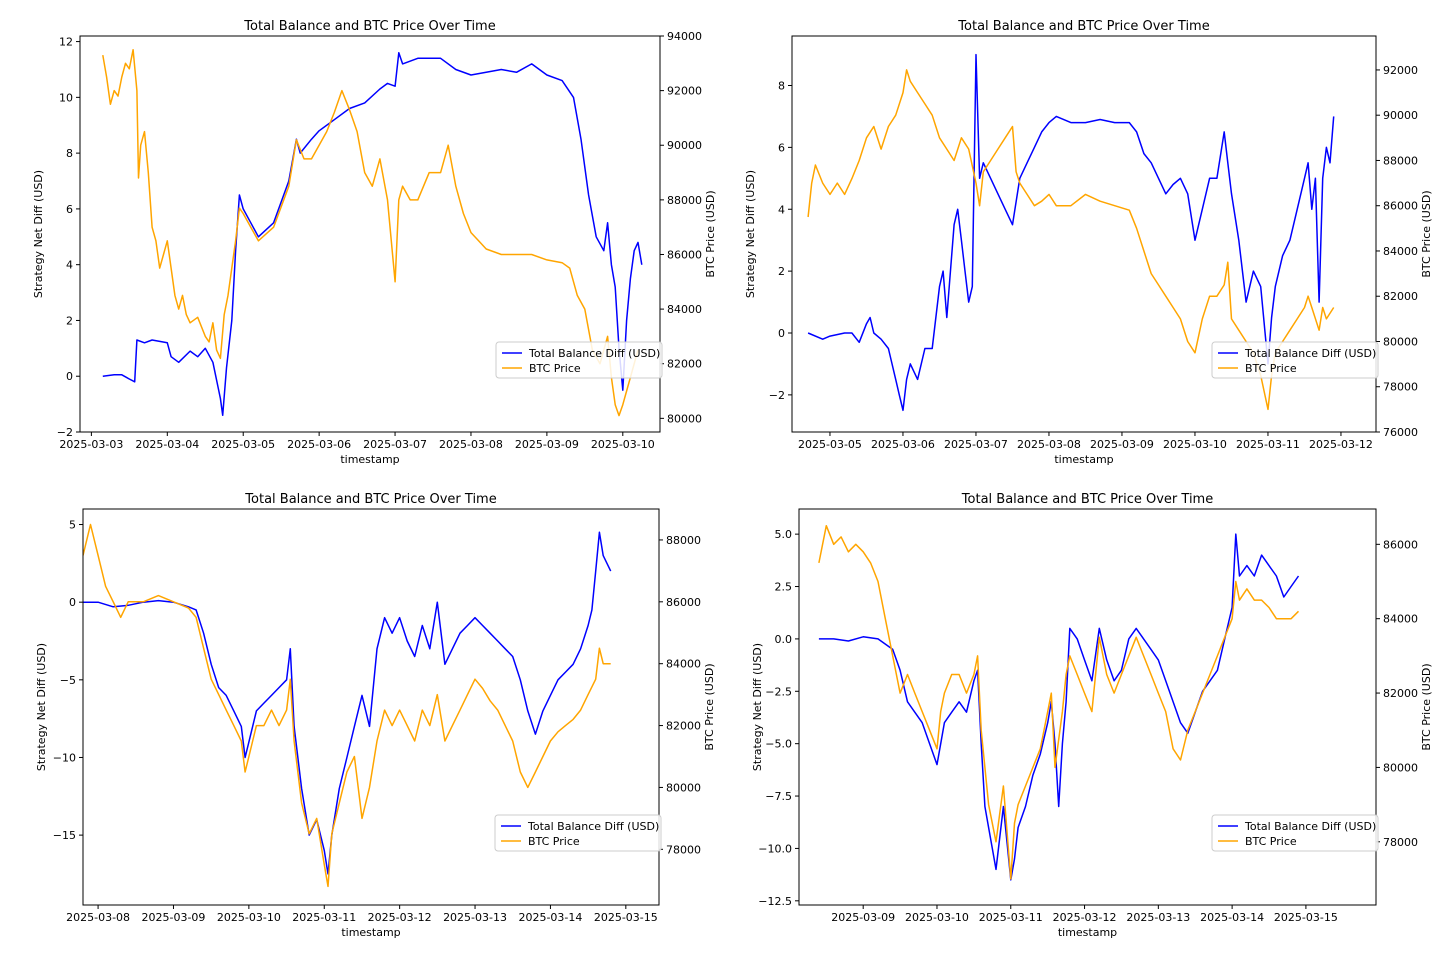 The width and height of the screenshot is (1456, 968). I want to click on x-tick-label: 2025-03-03, so click(91, 444).